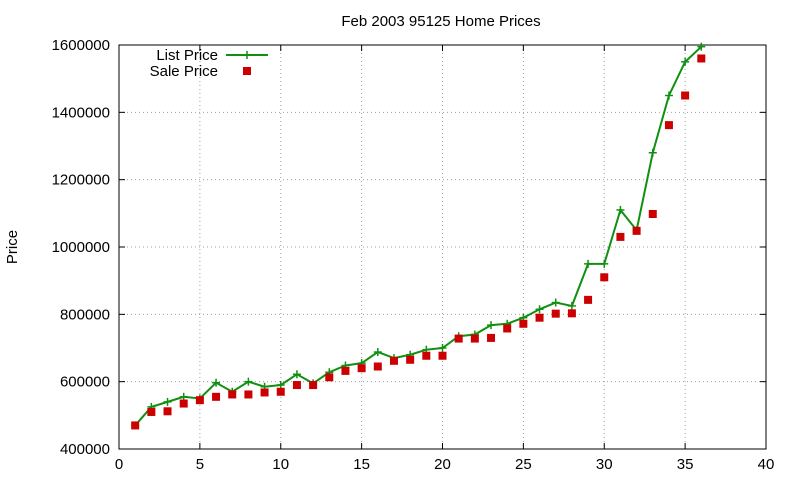  Describe the element at coordinates (184, 71) in the screenshot. I see `legend-label: Sale Price` at that location.